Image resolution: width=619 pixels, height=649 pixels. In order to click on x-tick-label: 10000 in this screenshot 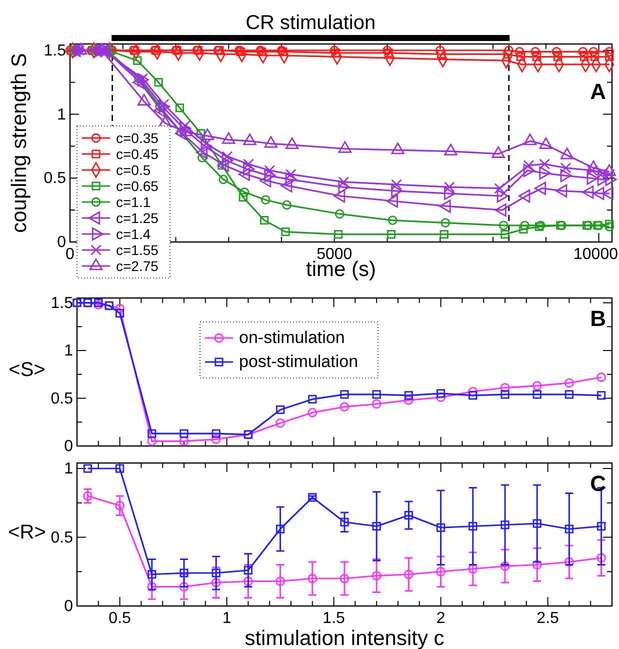, I will do `click(596, 254)`.